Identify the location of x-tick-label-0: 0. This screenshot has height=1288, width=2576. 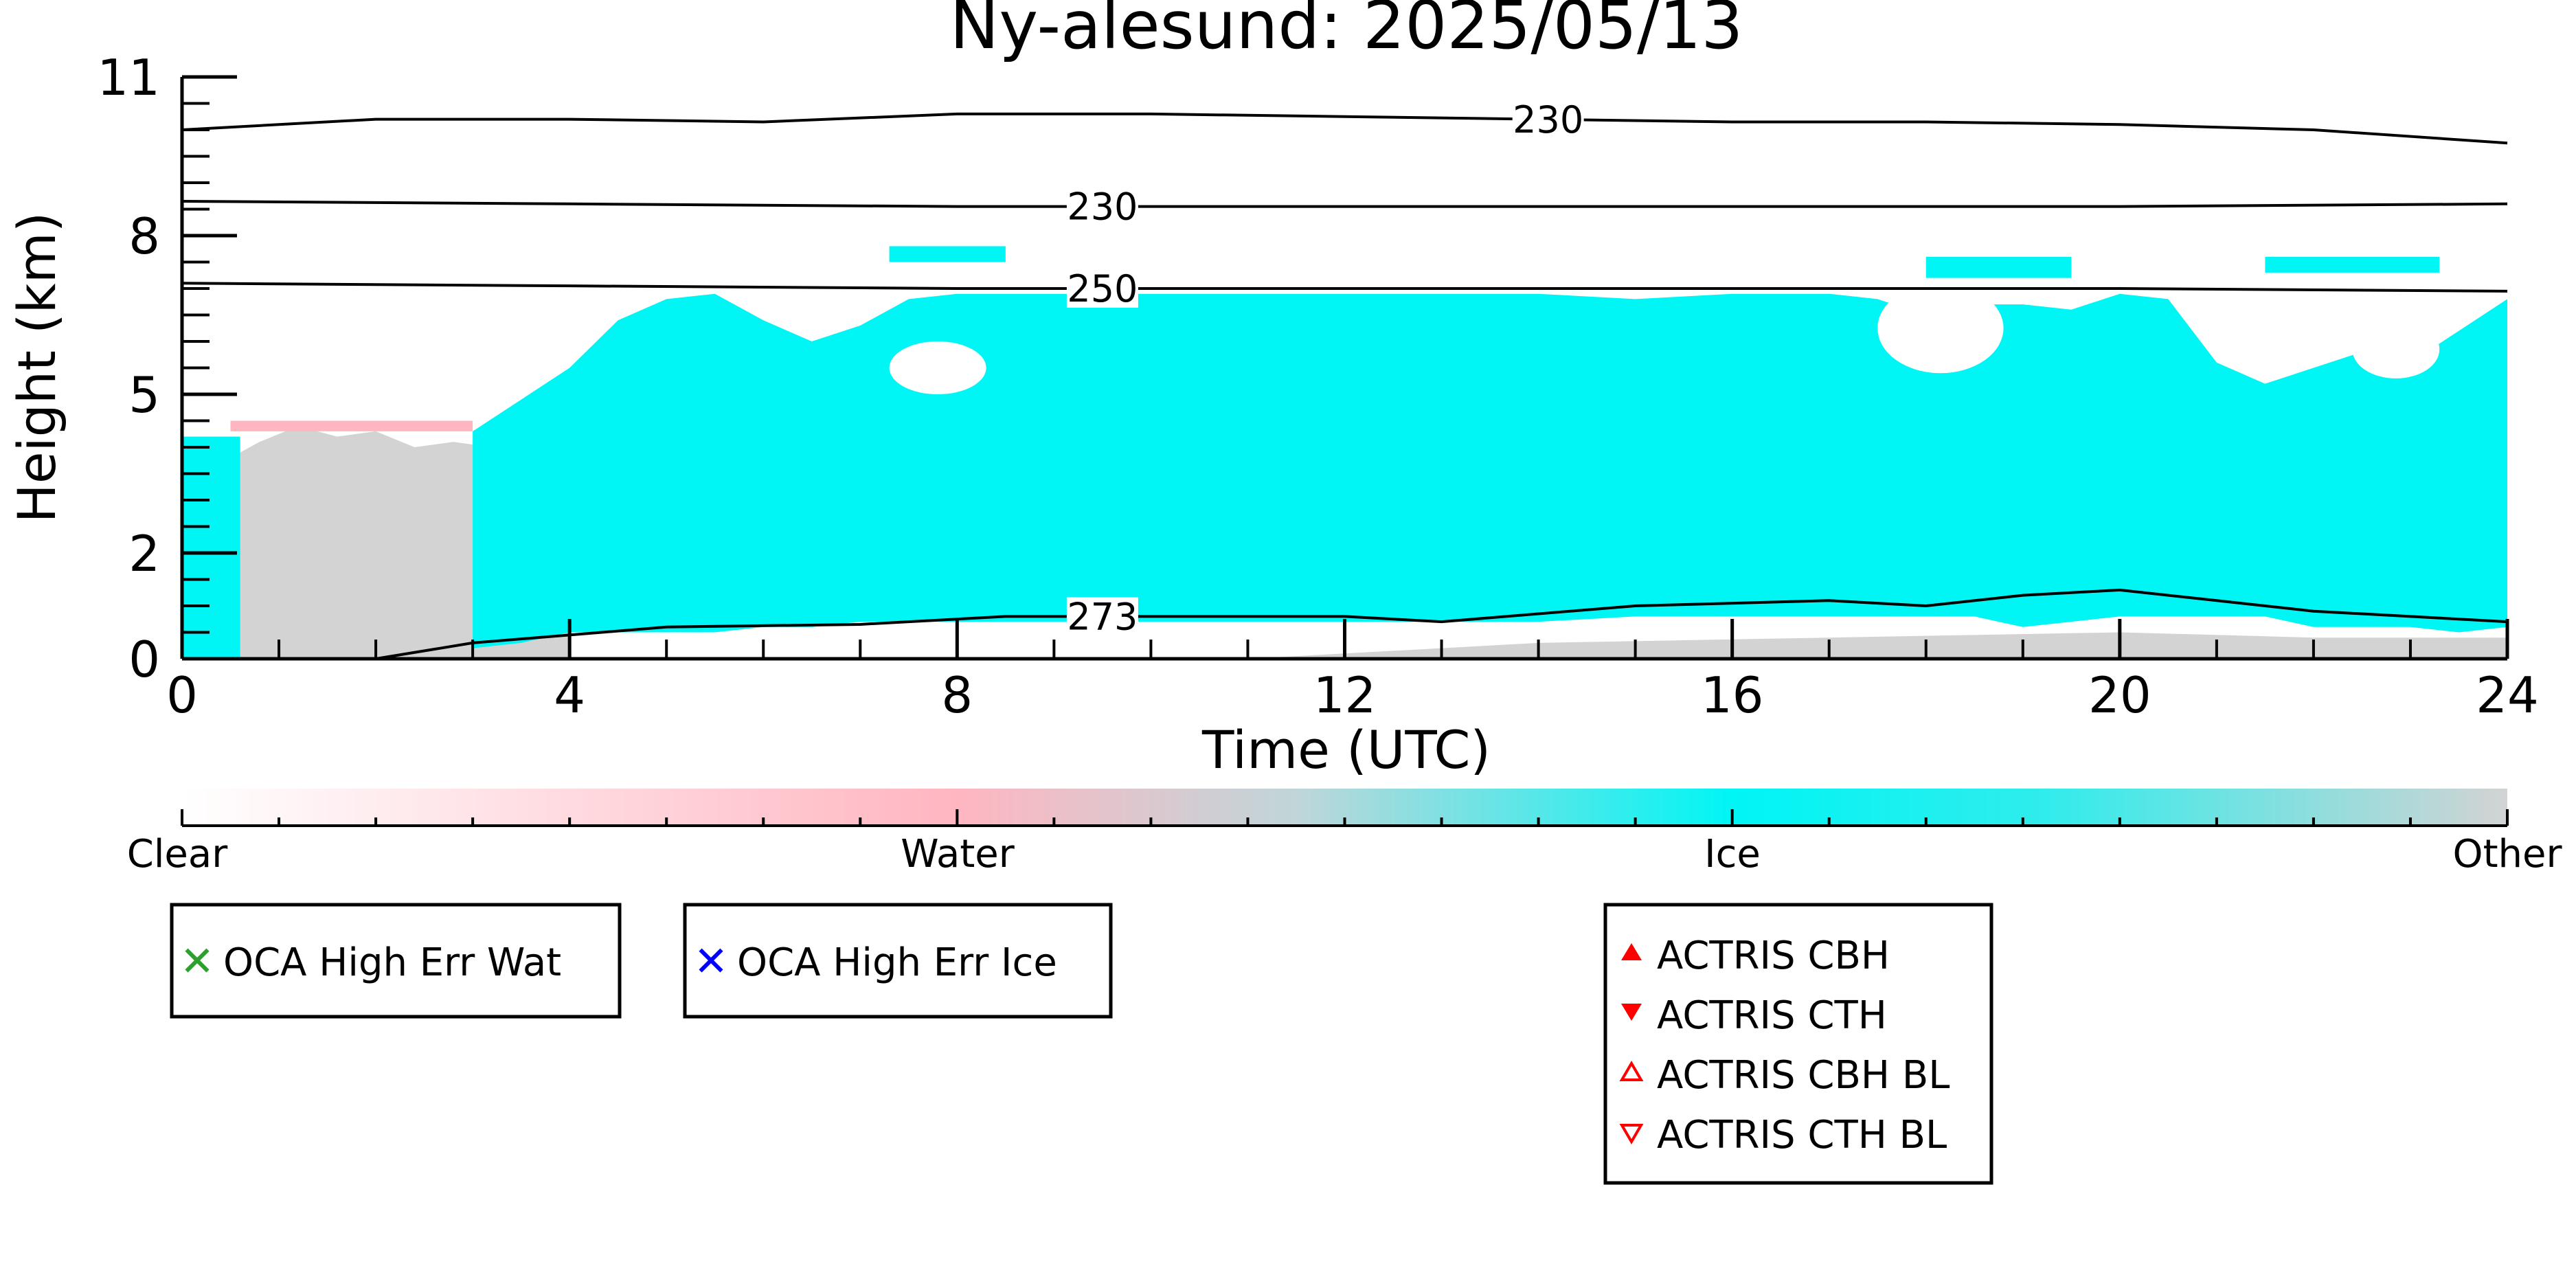
(182, 695).